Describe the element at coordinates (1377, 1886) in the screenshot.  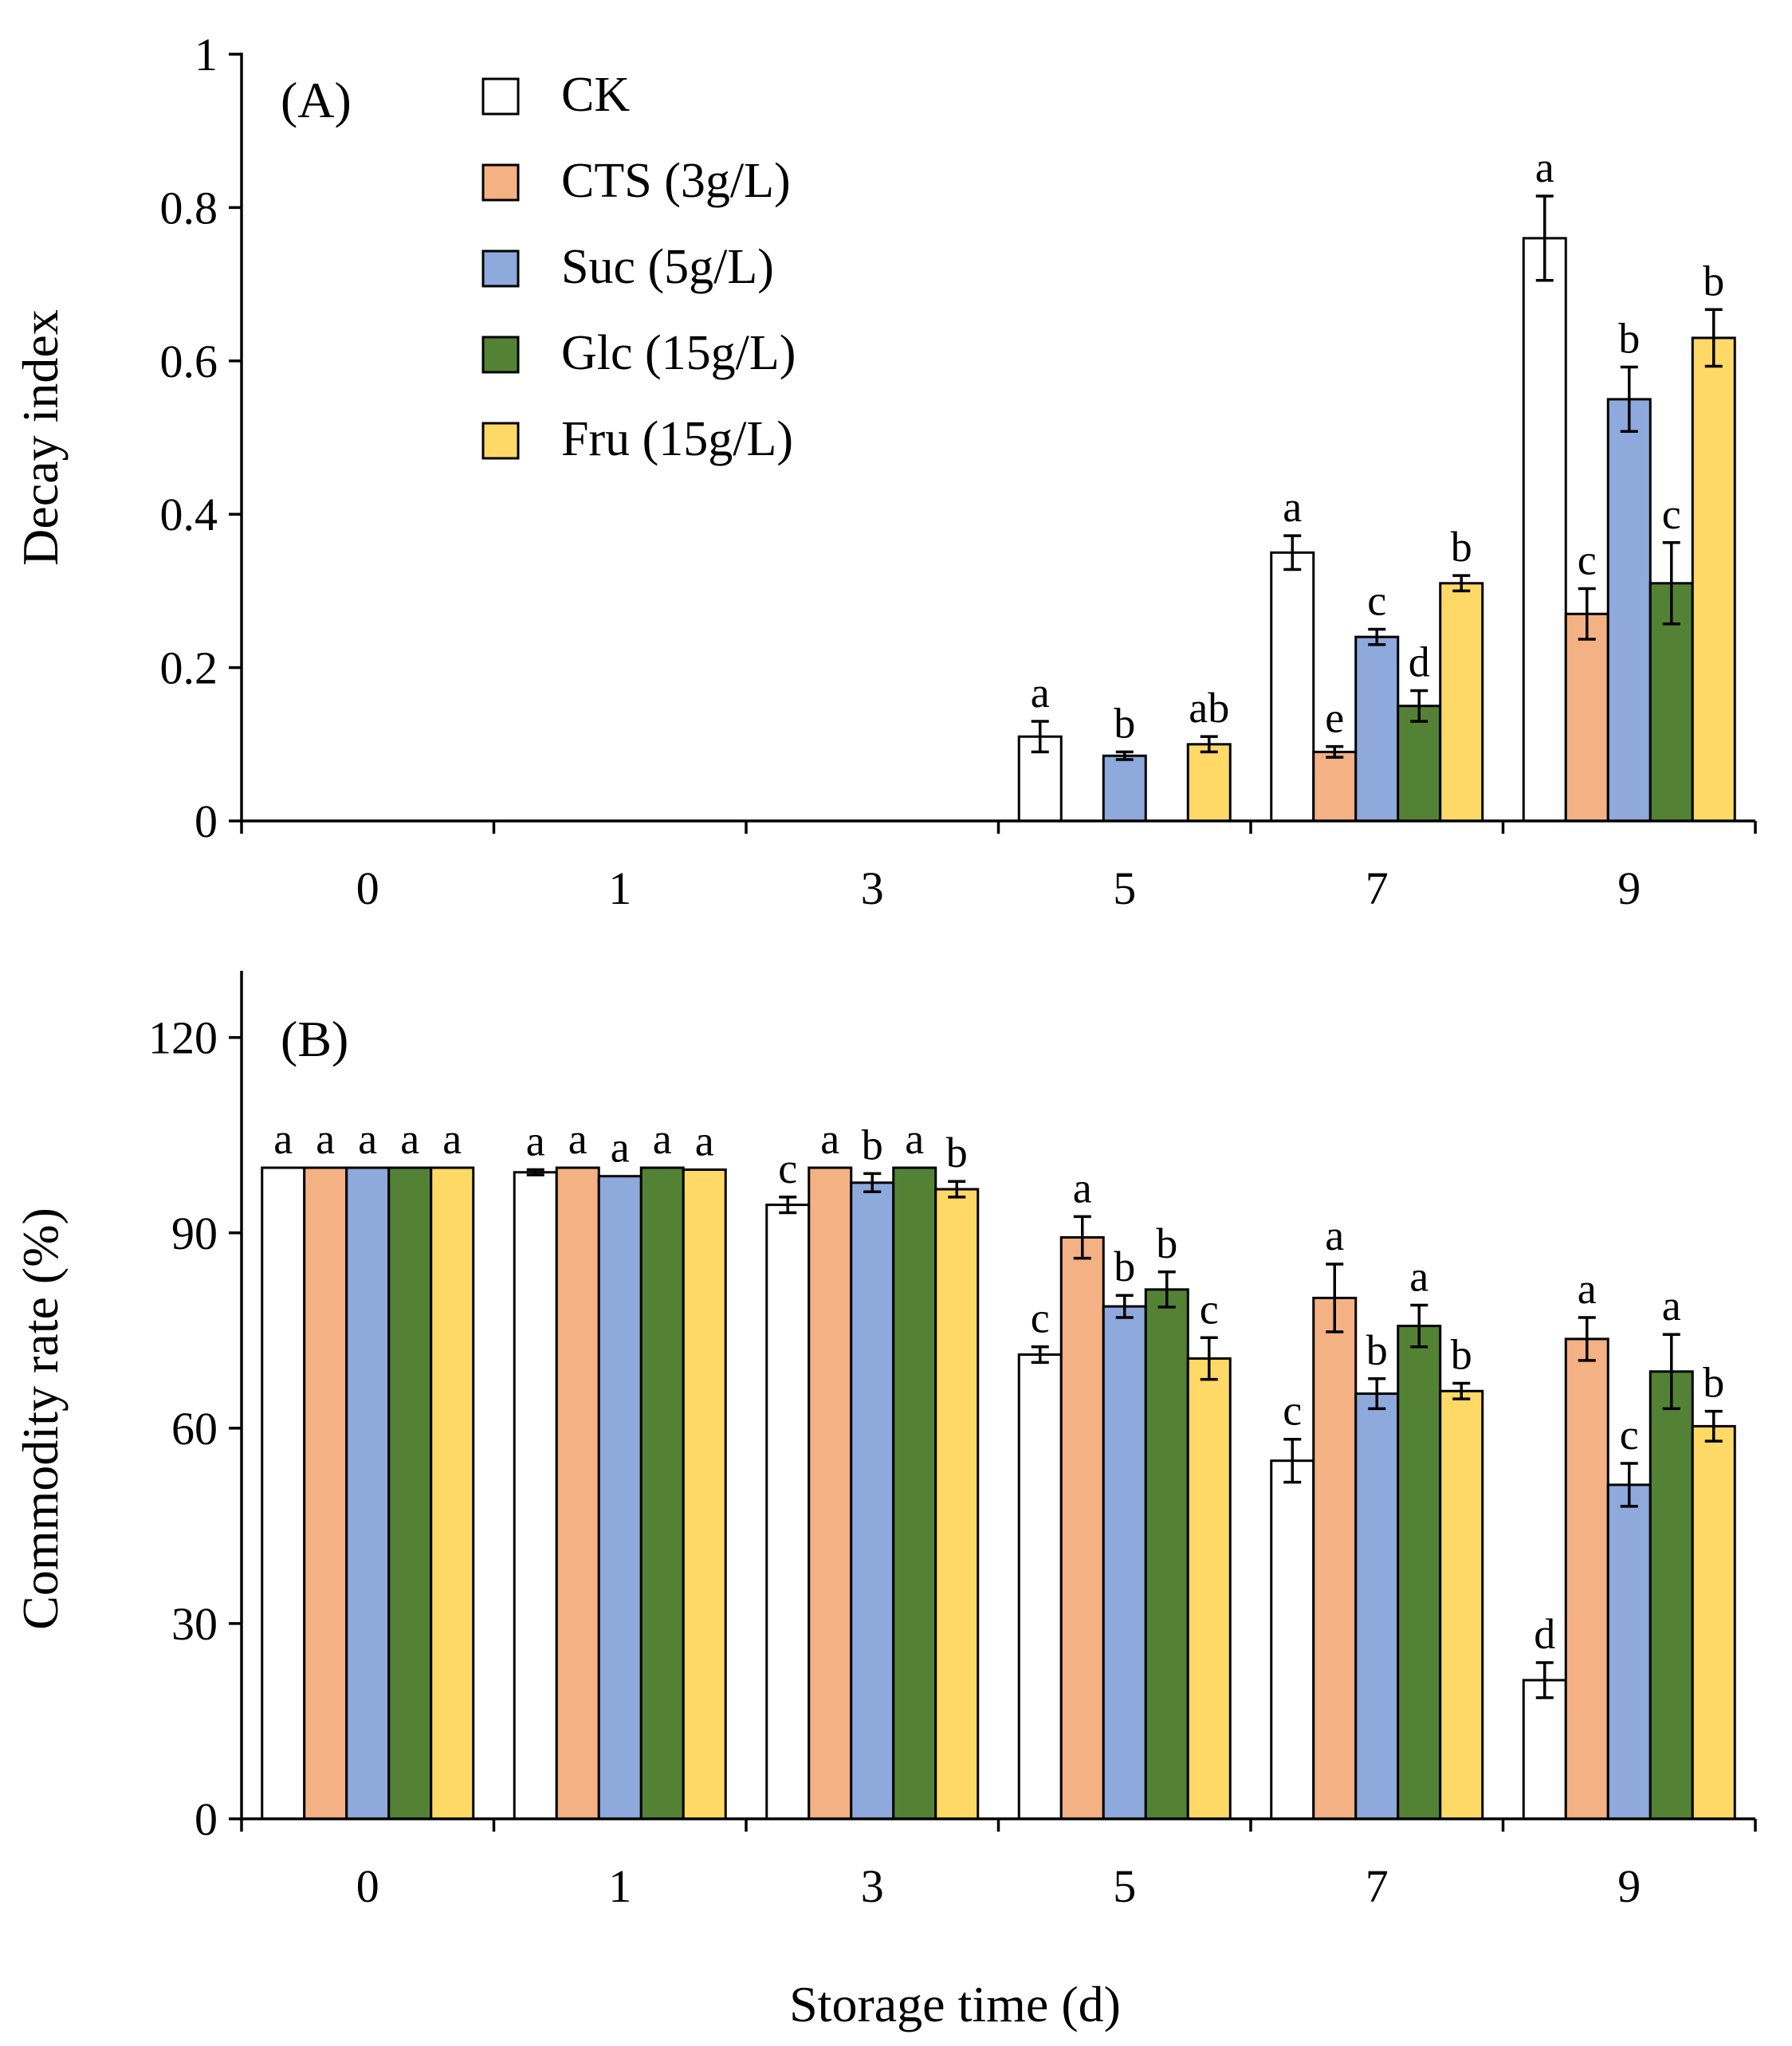
I see `panel-b-x-tick-label-7: 7` at that location.